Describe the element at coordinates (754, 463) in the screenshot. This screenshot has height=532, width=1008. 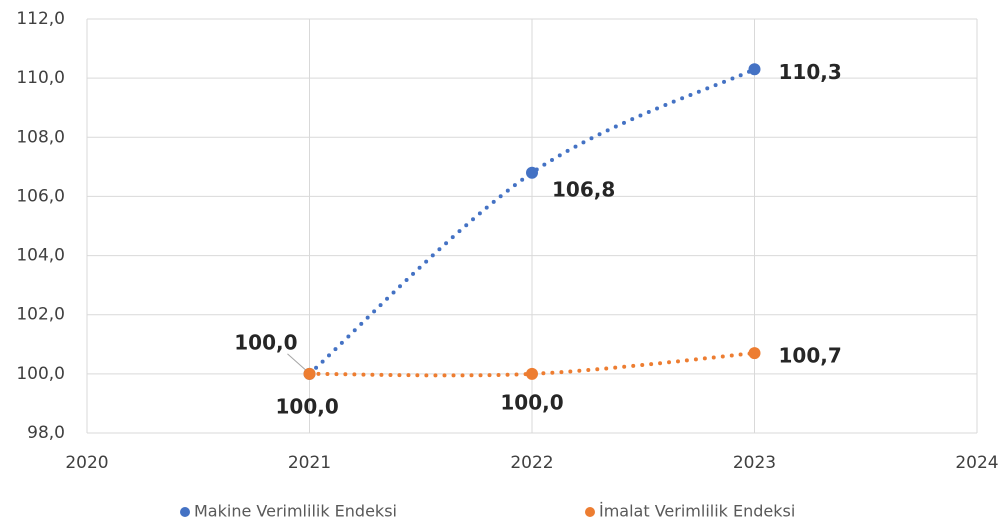
I see `x-tick-label: 2023` at that location.